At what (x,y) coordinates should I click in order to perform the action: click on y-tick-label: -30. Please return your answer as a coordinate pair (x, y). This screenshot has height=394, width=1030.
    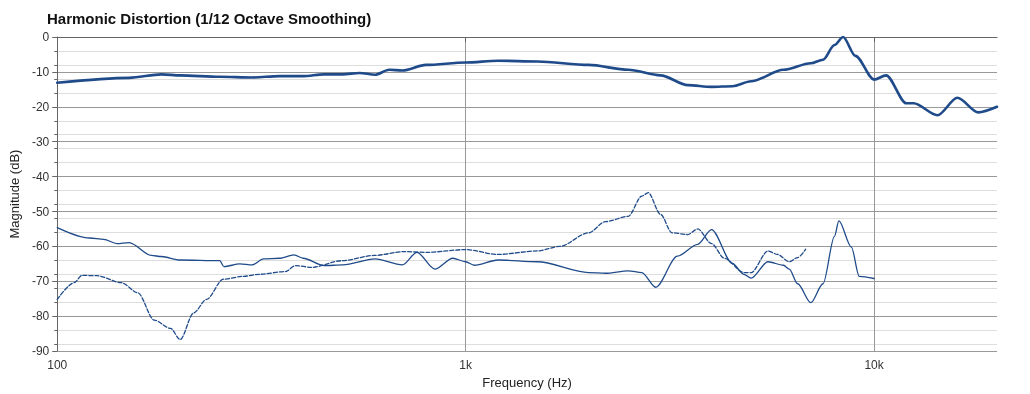
    Looking at the image, I should click on (40, 141).